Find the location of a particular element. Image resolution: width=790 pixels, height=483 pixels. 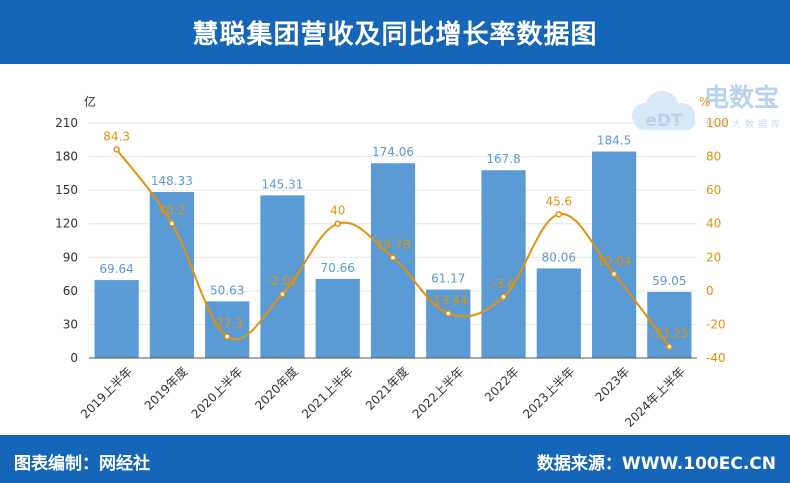

x-tick-label: 2019上半年 is located at coordinates (106, 392).